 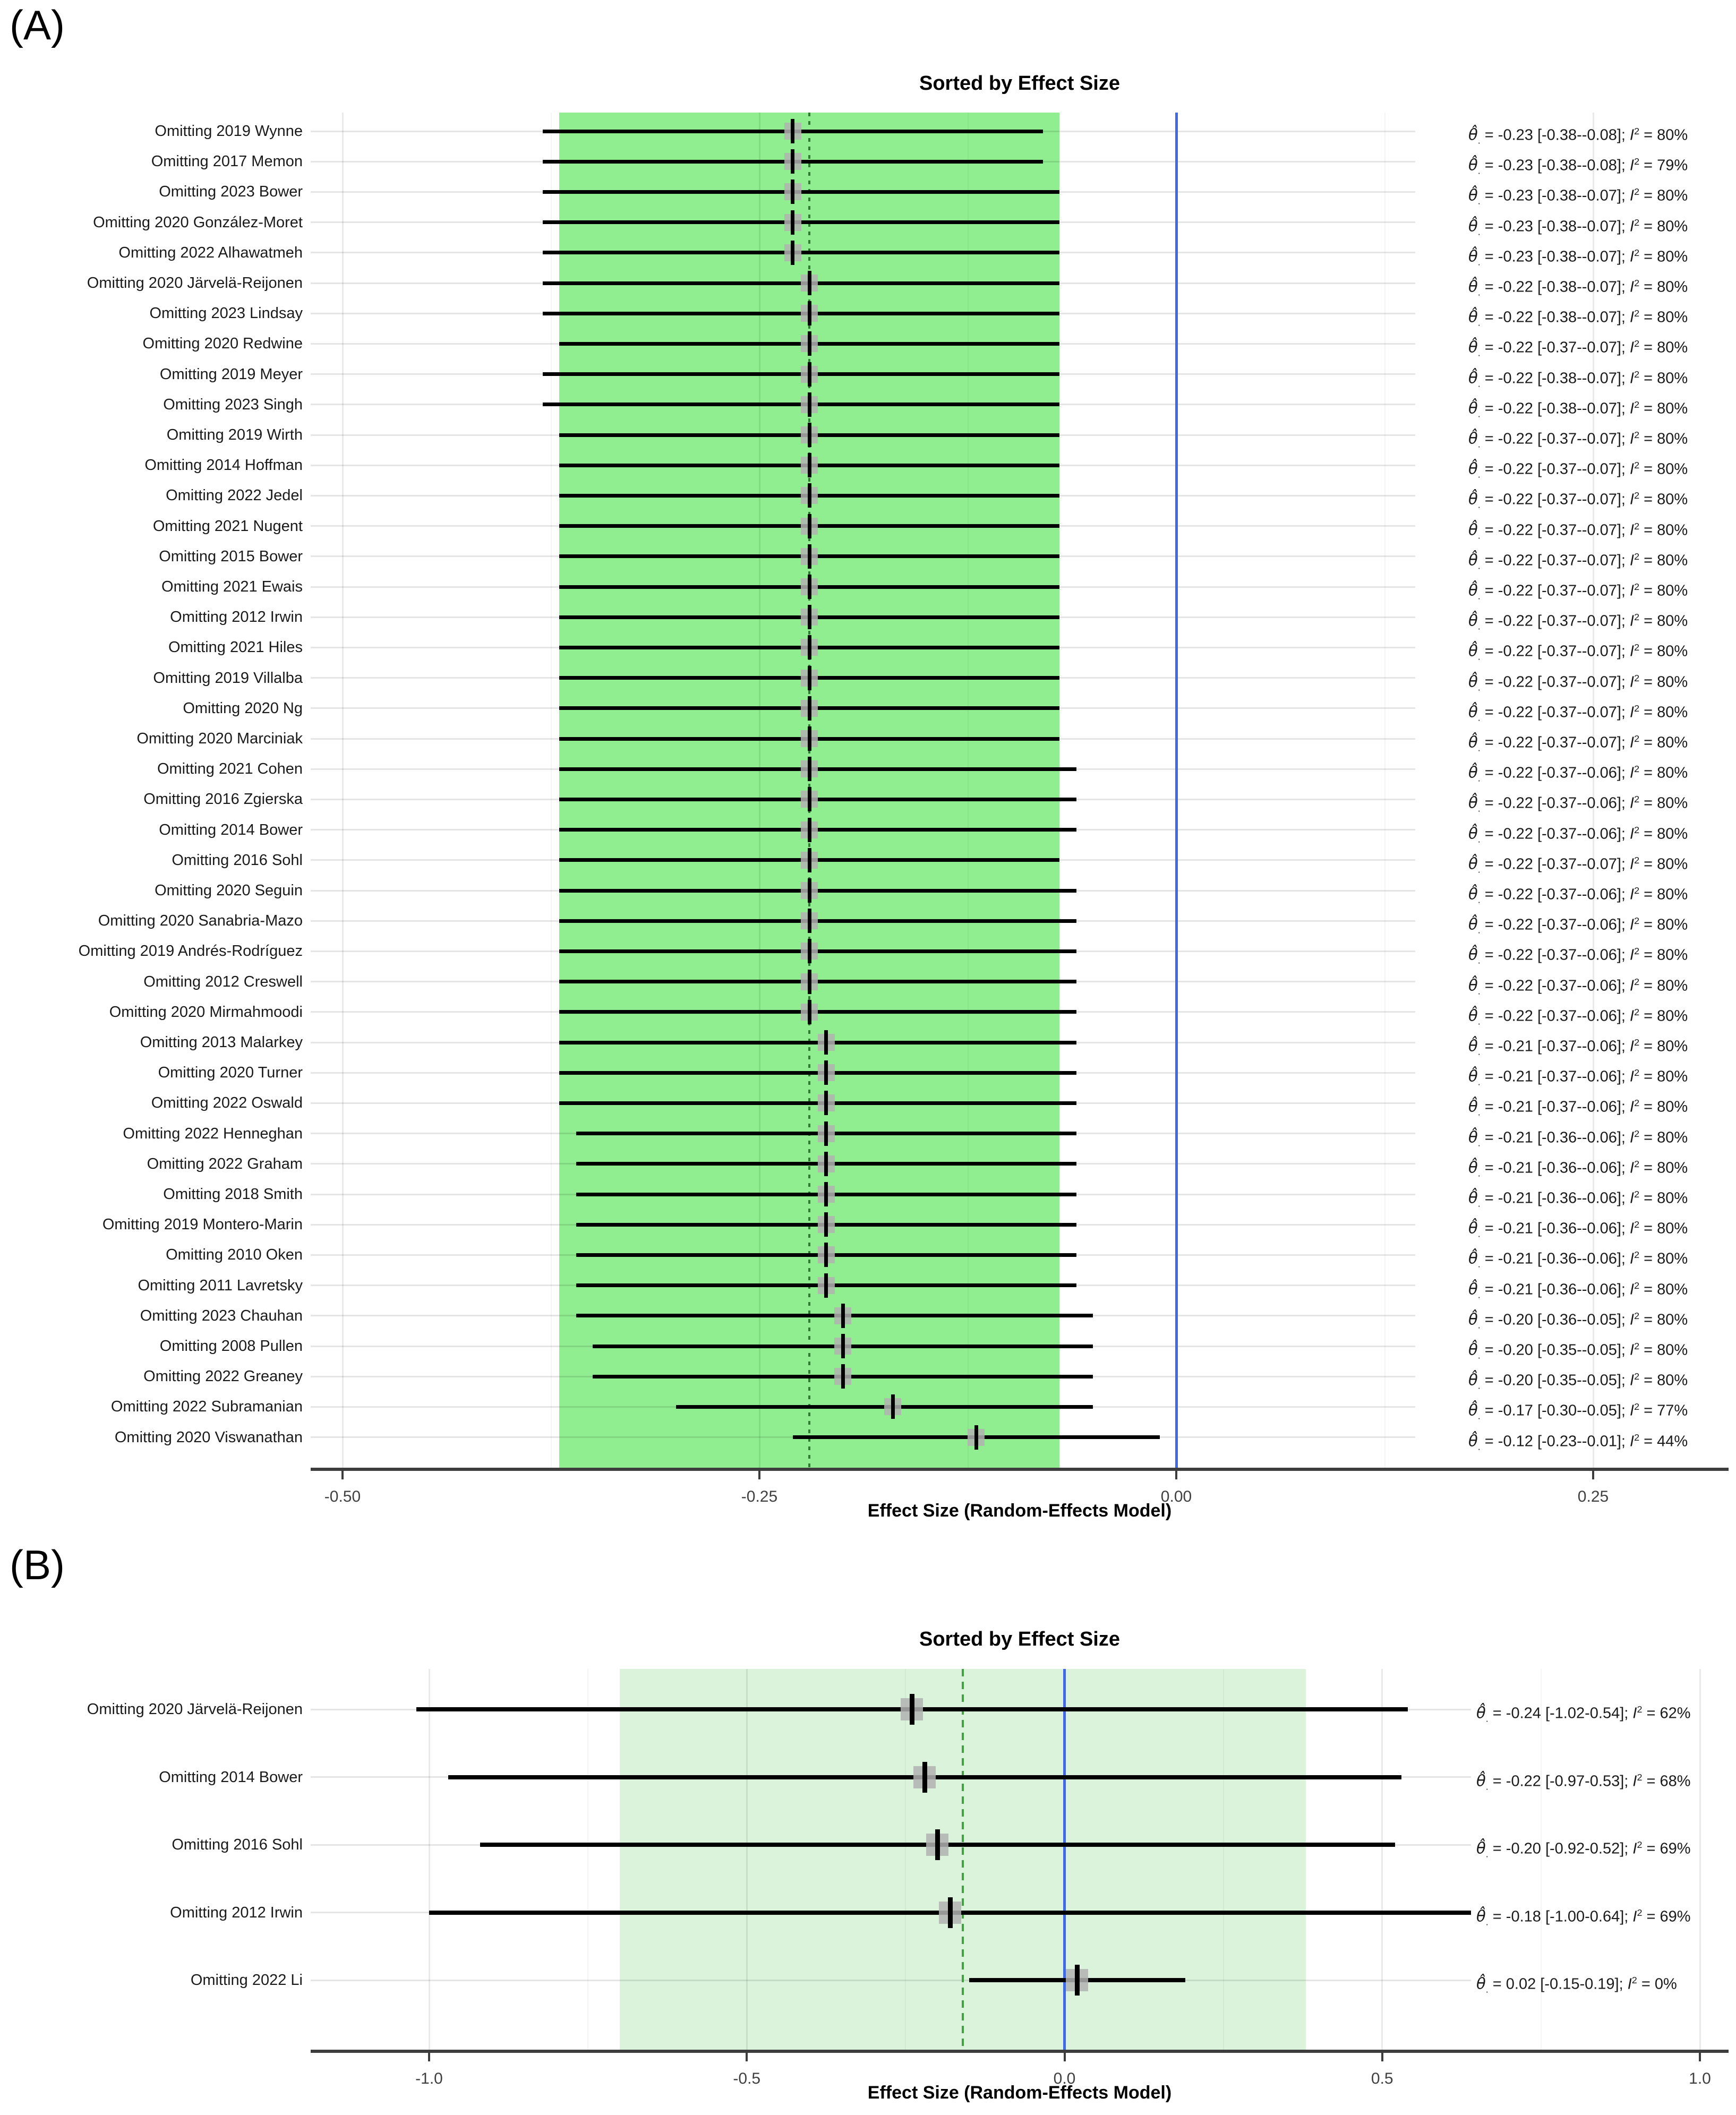 What do you see at coordinates (1578, 1381) in the screenshot?
I see `panel-a-stats-label-41: θ̂. = -0.20 [-0.35--0.05]; I2 = 80%` at bounding box center [1578, 1381].